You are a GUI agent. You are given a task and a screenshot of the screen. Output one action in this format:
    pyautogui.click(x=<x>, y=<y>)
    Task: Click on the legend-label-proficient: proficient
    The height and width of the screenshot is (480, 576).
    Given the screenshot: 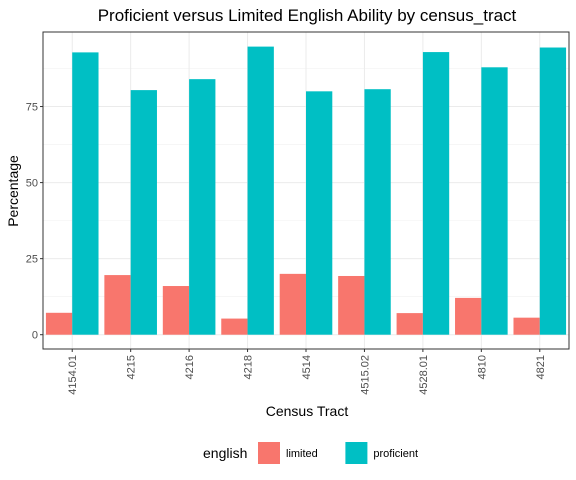 What is the action you would take?
    pyautogui.click(x=395, y=454)
    